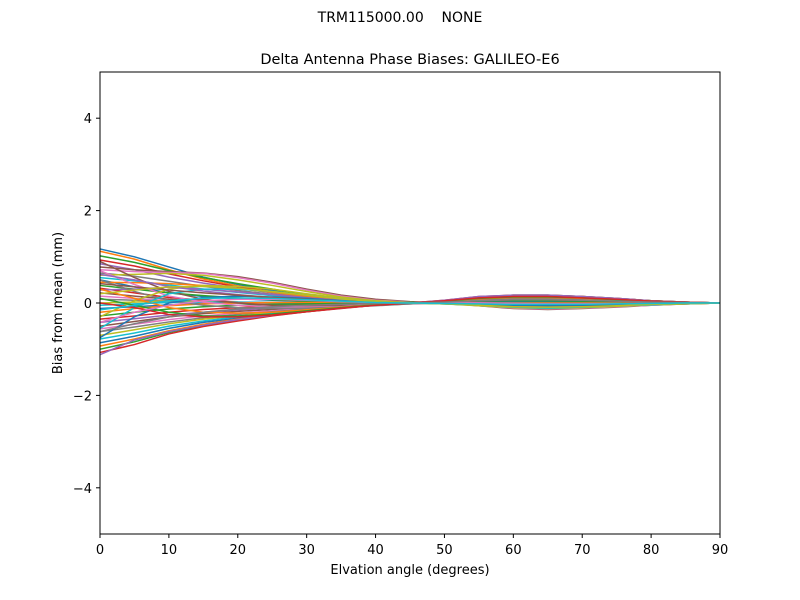 The width and height of the screenshot is (800, 600). What do you see at coordinates (375, 550) in the screenshot?
I see `x-tick-label: 40` at bounding box center [375, 550].